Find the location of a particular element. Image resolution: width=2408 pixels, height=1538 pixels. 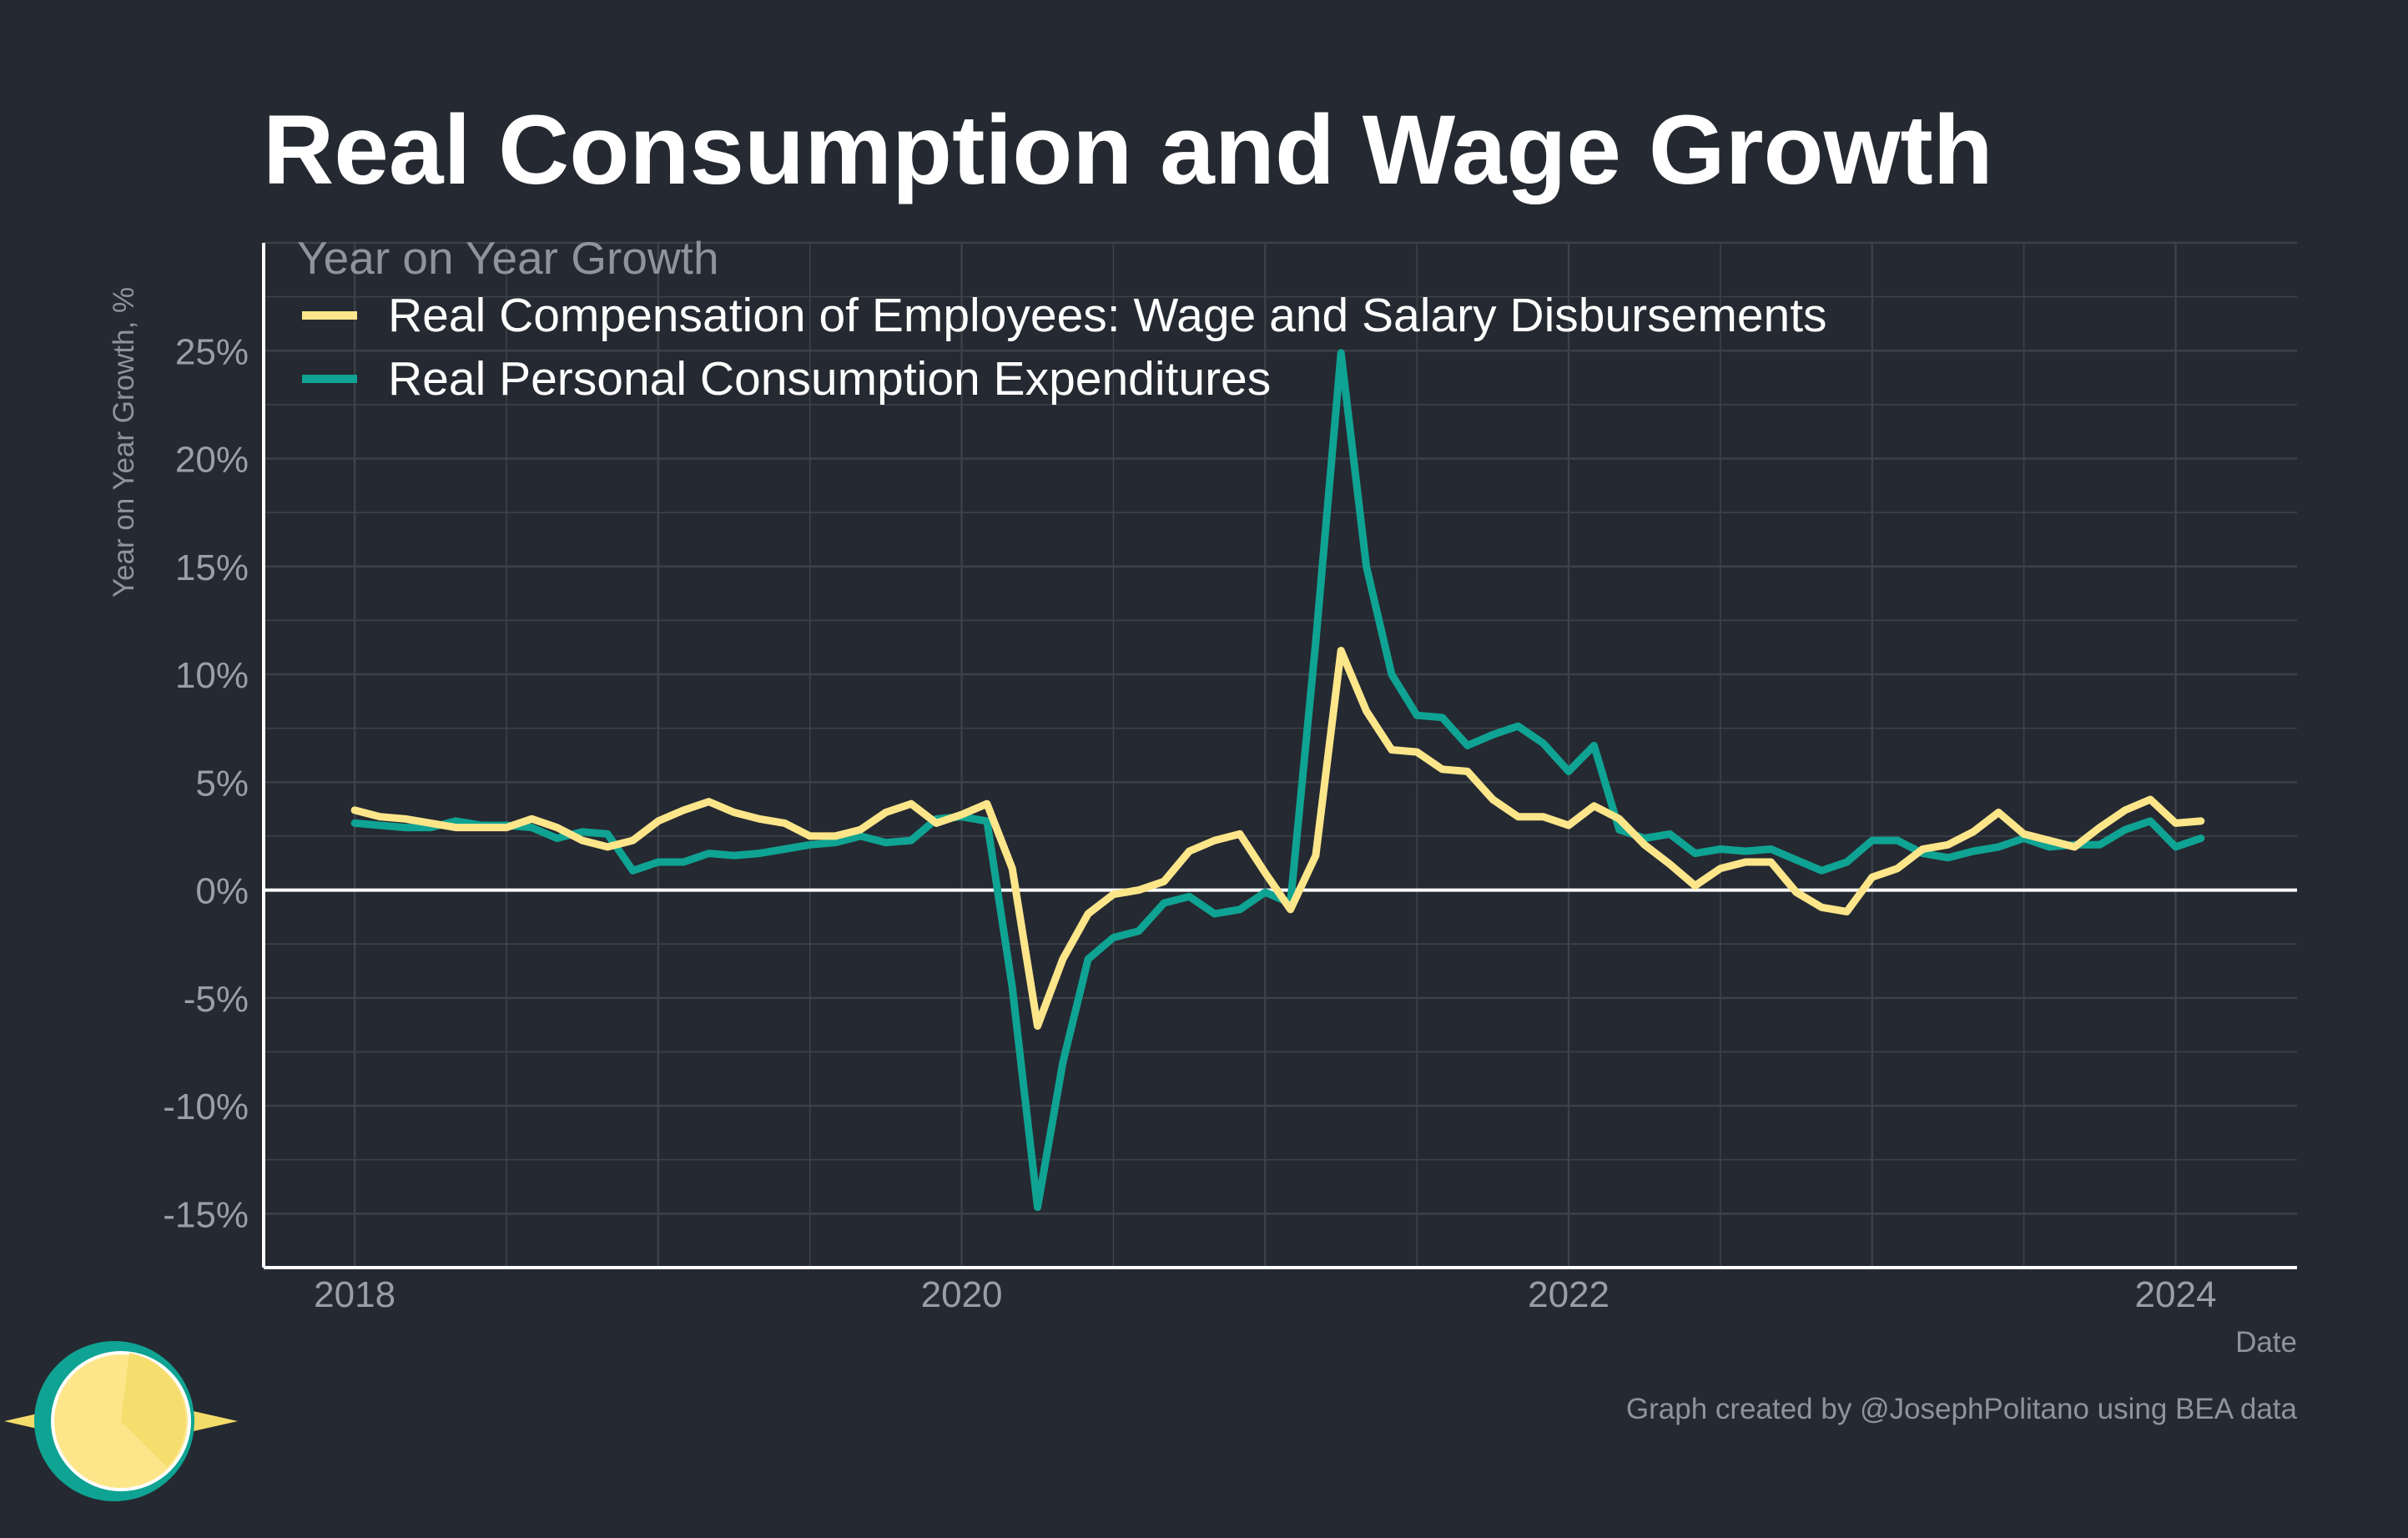

y-tick-labels: -15% -10% -5% 0% 5% 10% 15% 20% 25% is located at coordinates (206, 783).